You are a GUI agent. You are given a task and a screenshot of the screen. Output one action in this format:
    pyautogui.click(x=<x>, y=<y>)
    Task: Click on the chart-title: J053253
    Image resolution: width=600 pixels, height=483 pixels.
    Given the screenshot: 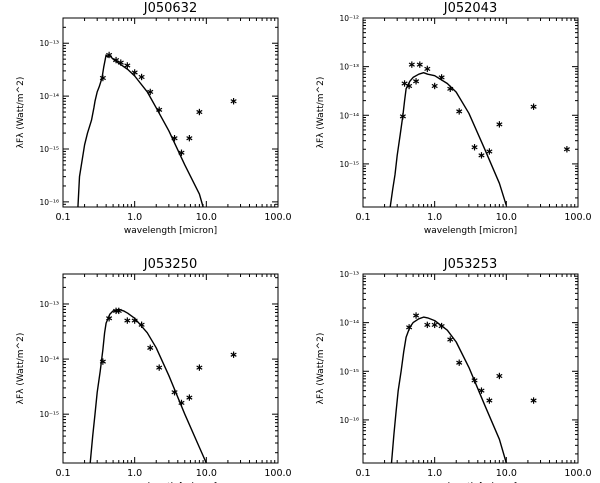 What is the action you would take?
    pyautogui.click(x=470, y=264)
    